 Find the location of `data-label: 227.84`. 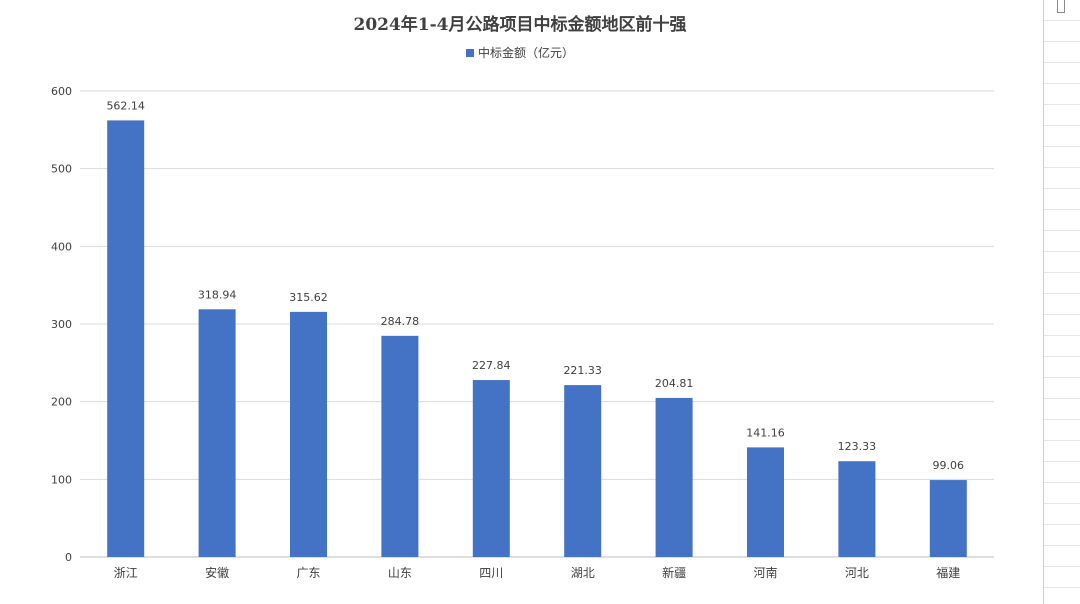

data-label: 227.84 is located at coordinates (491, 365).